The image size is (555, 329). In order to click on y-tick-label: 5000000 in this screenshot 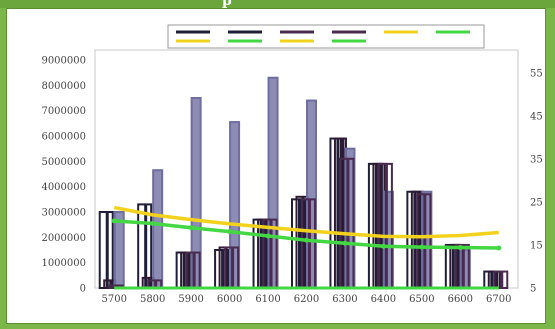, I will do `click(63, 162)`.